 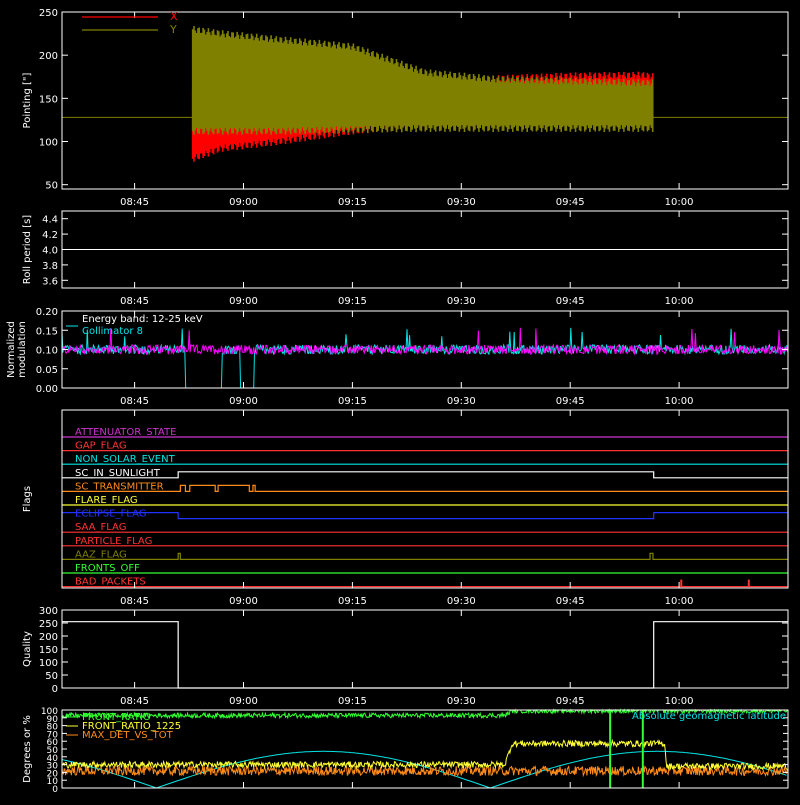 What do you see at coordinates (142, 319) in the screenshot?
I see `modulation-annotation: Energy band: 12-25 keV` at bounding box center [142, 319].